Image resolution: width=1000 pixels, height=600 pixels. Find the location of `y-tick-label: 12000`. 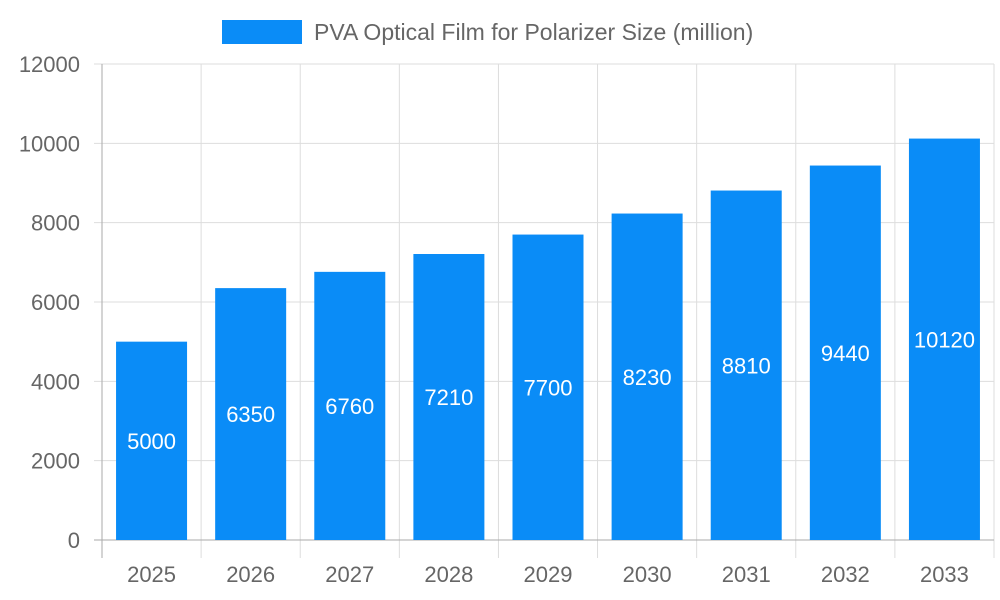

y-tick-label: 12000 is located at coordinates (49, 64).